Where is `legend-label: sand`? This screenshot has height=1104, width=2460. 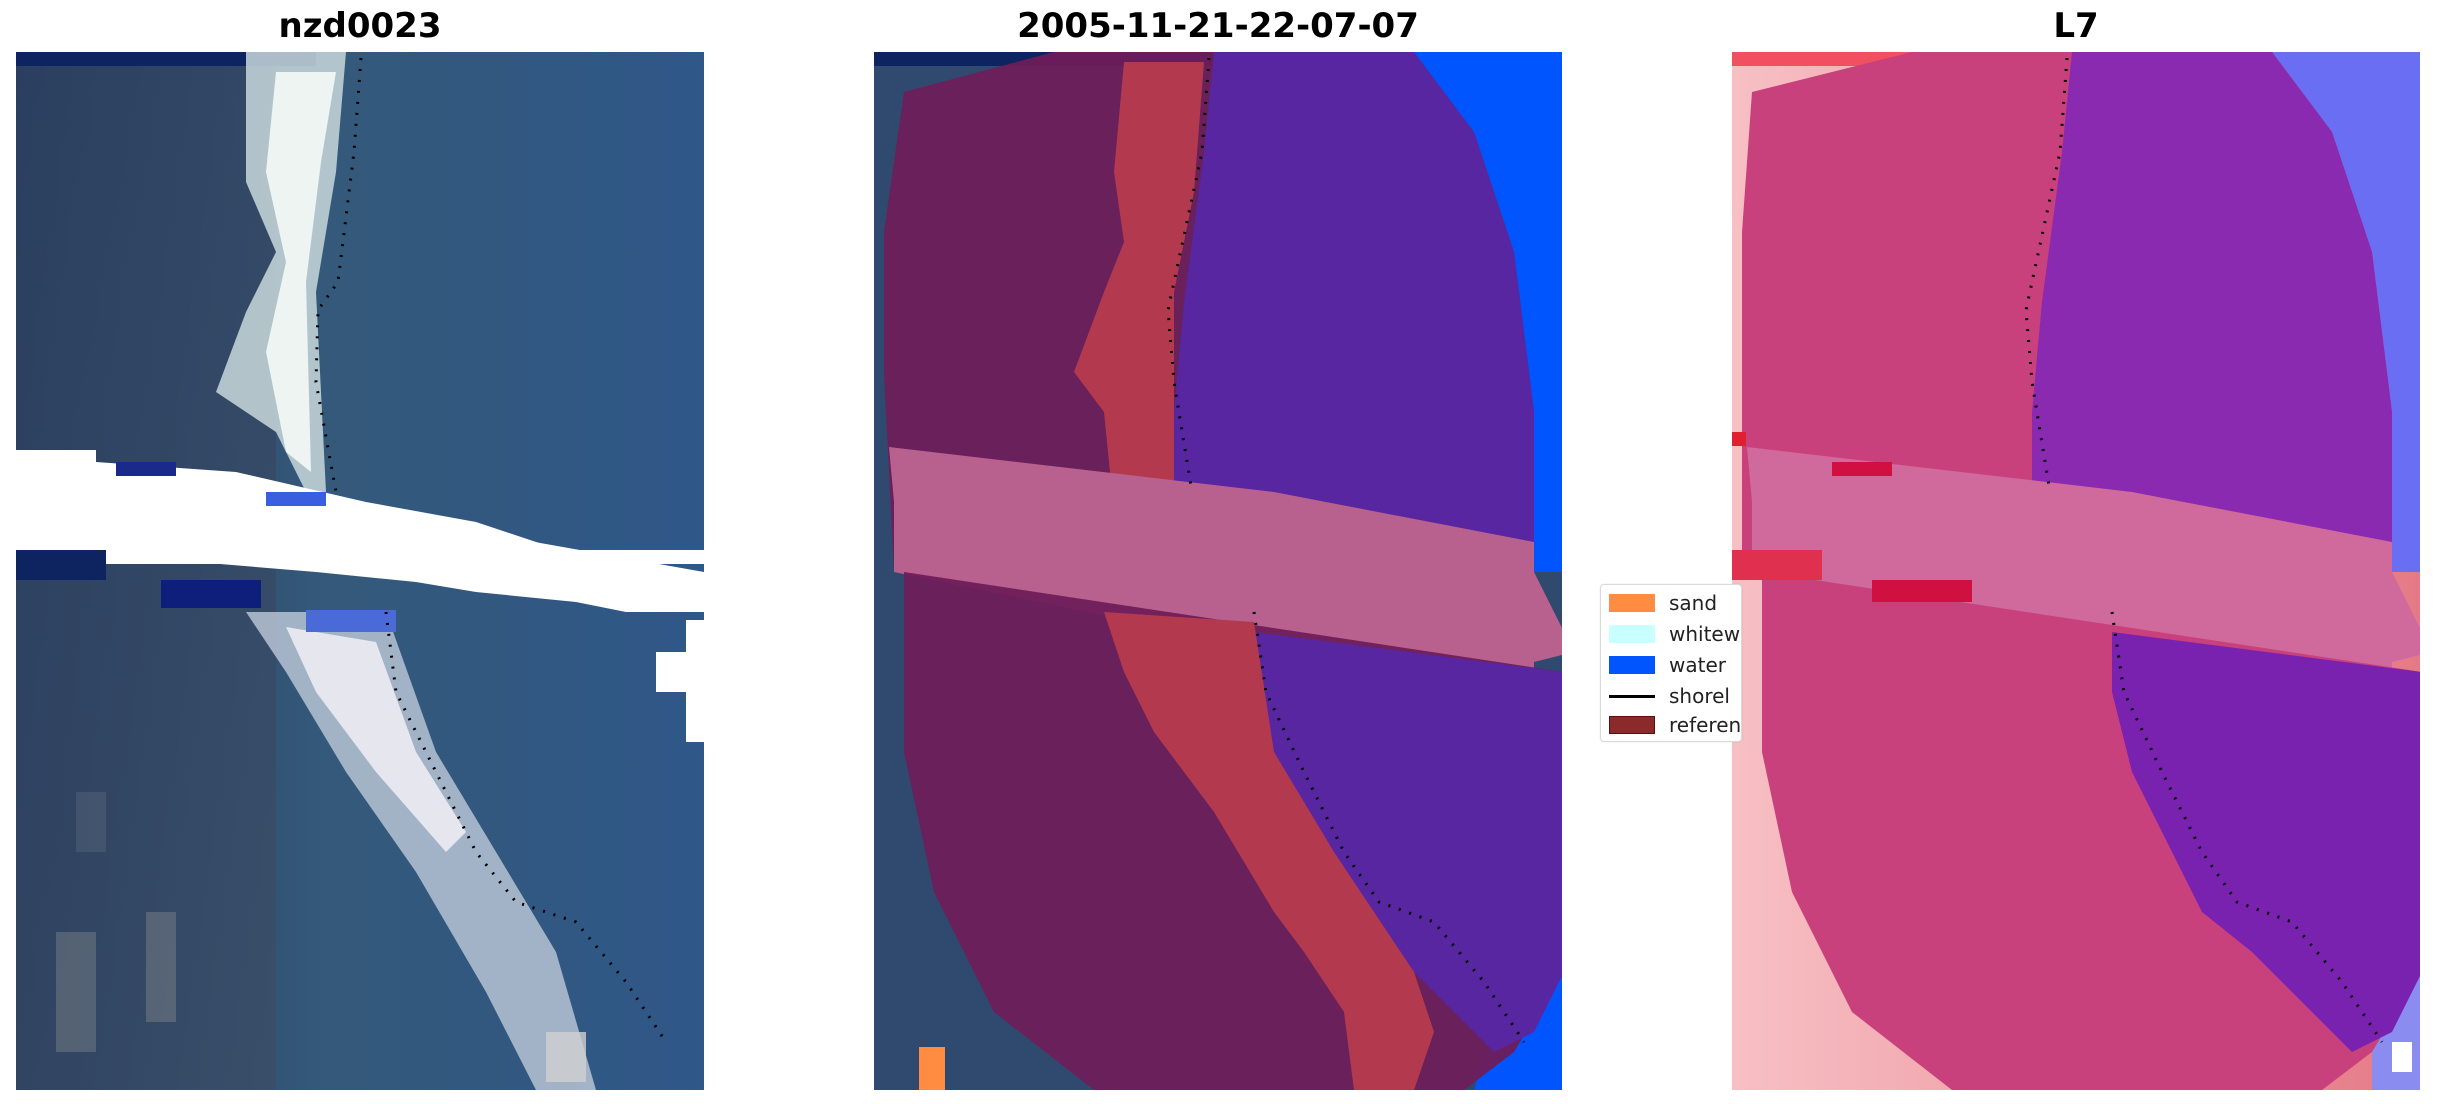
legend-label: sand is located at coordinates (1693, 603).